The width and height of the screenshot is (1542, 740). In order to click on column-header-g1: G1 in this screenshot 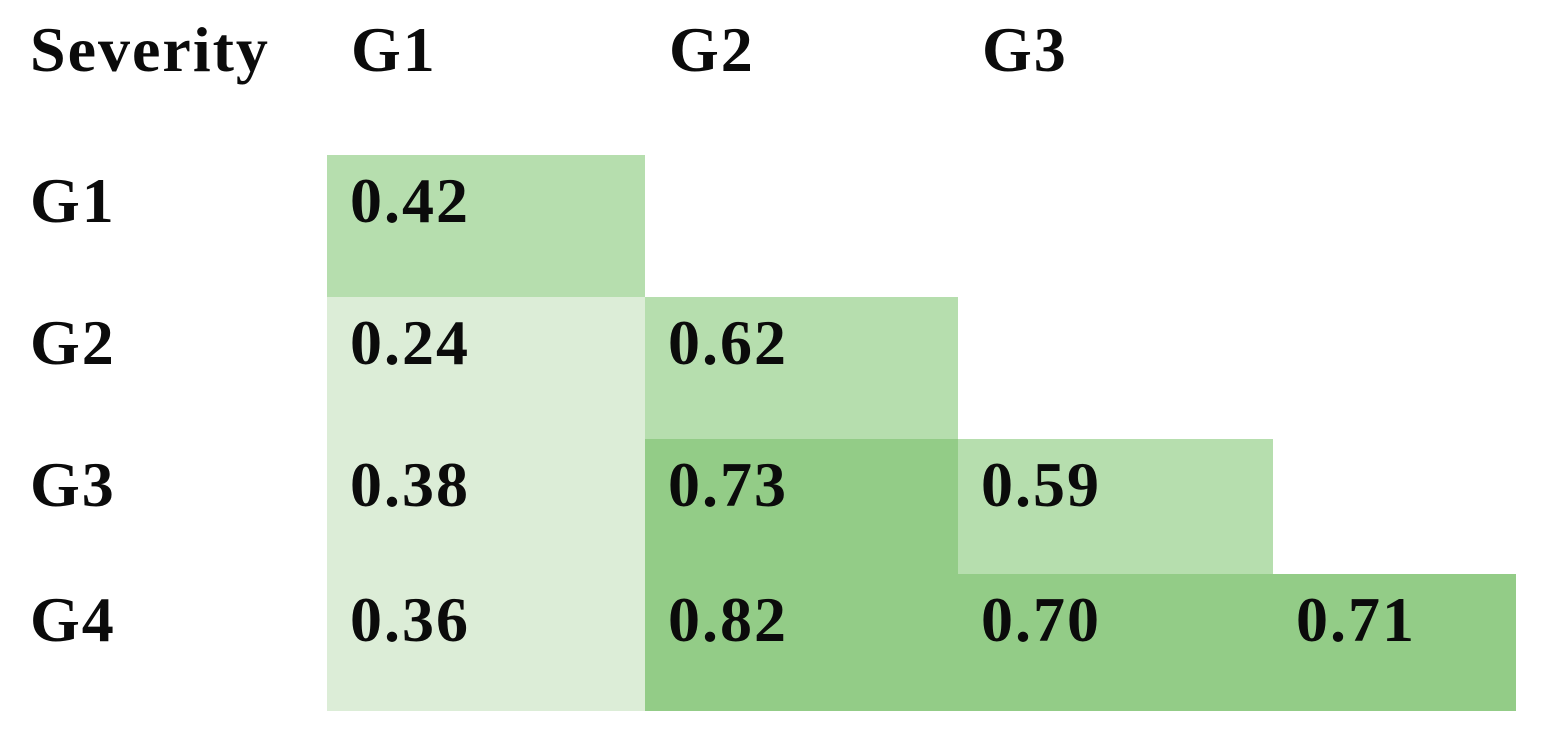, I will do `click(394, 49)`.